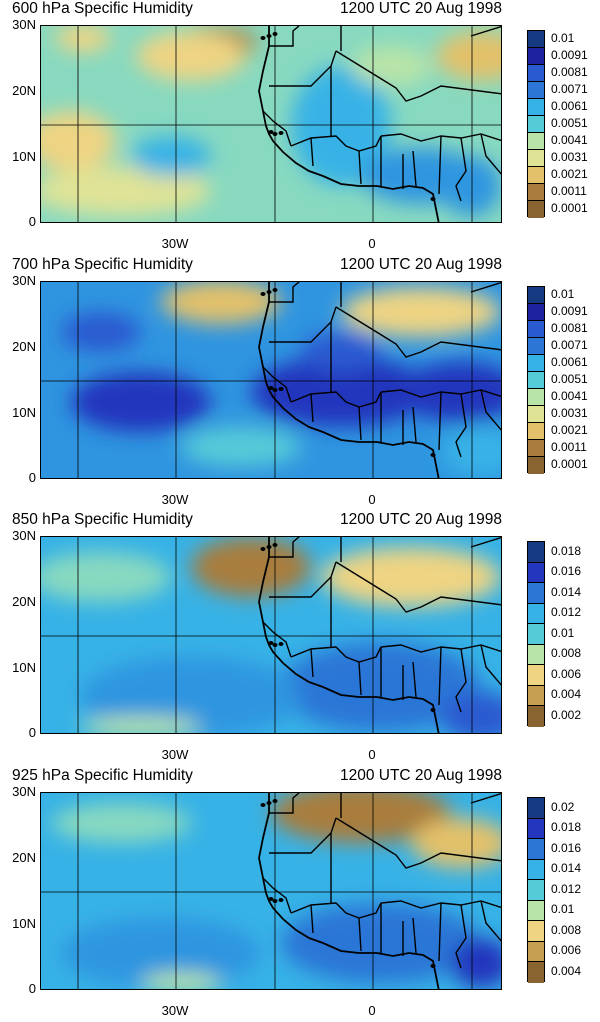 The width and height of the screenshot is (600, 1022). Describe the element at coordinates (563, 909) in the screenshot. I see `colorbar-label: 0.01` at that location.